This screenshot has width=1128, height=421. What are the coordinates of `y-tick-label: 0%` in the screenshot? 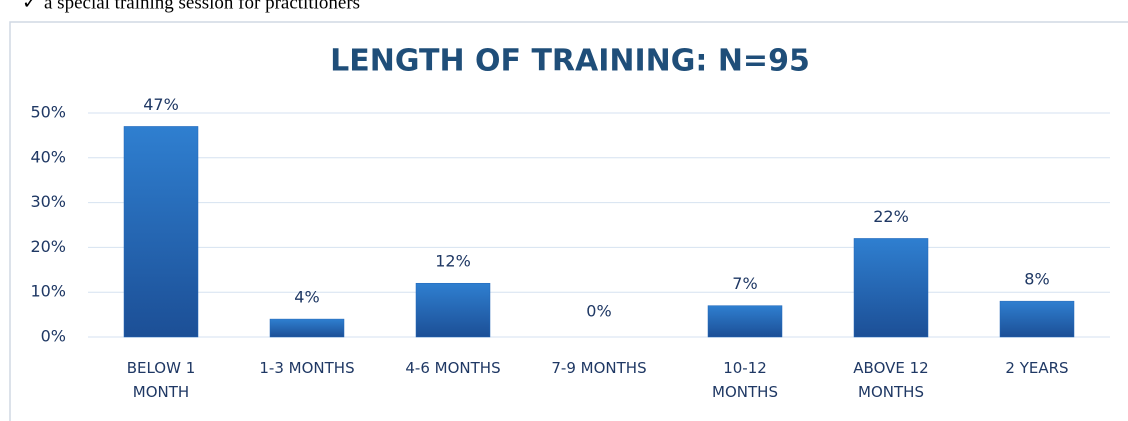 It's located at (53, 336).